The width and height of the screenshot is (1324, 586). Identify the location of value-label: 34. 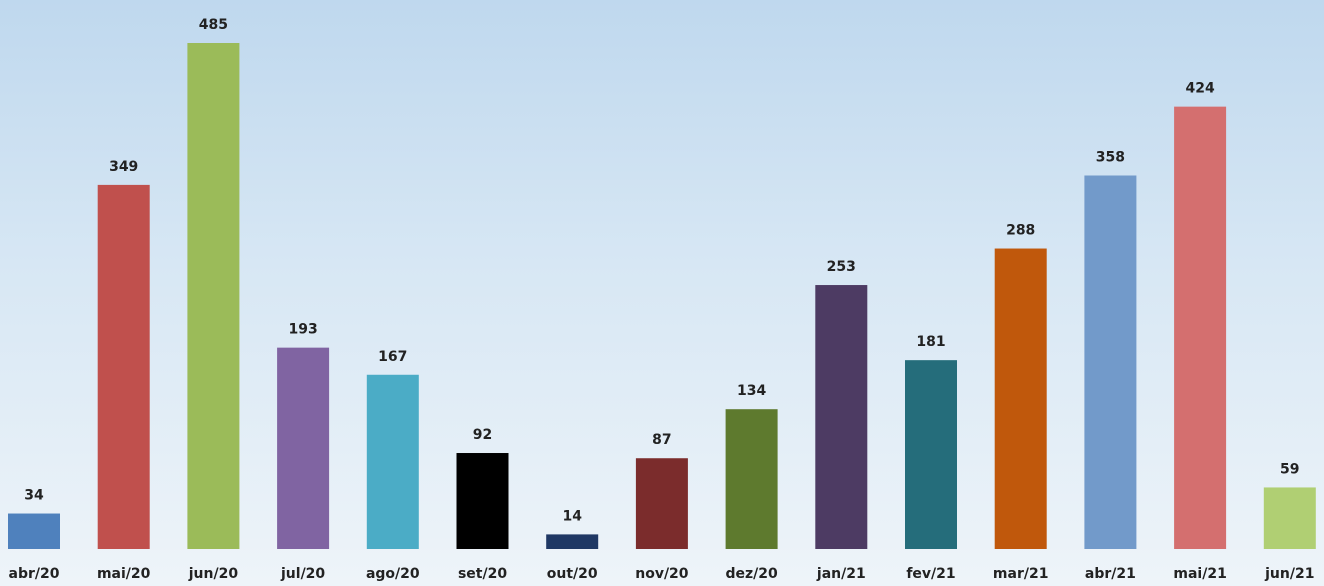
(34, 496).